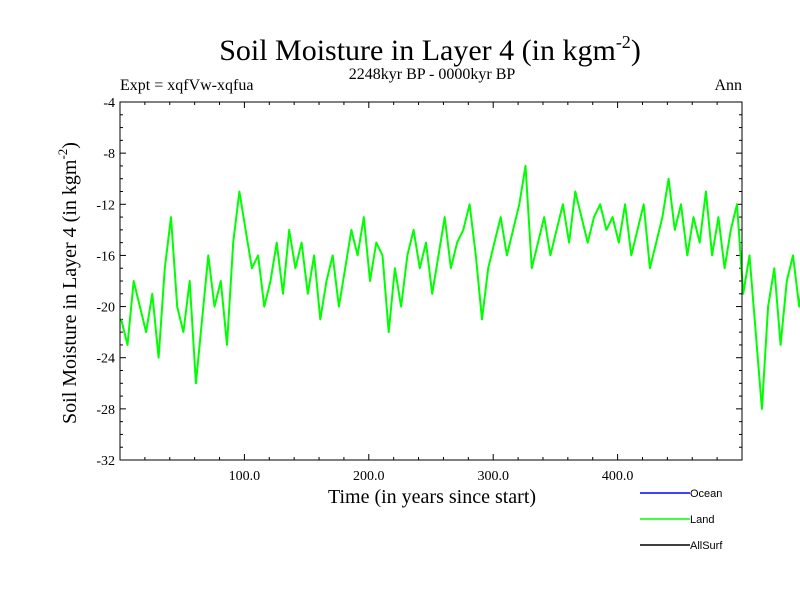 The height and width of the screenshot is (600, 800). Describe the element at coordinates (62, 154) in the screenshot. I see `y-axis-label-sup: -2` at that location.